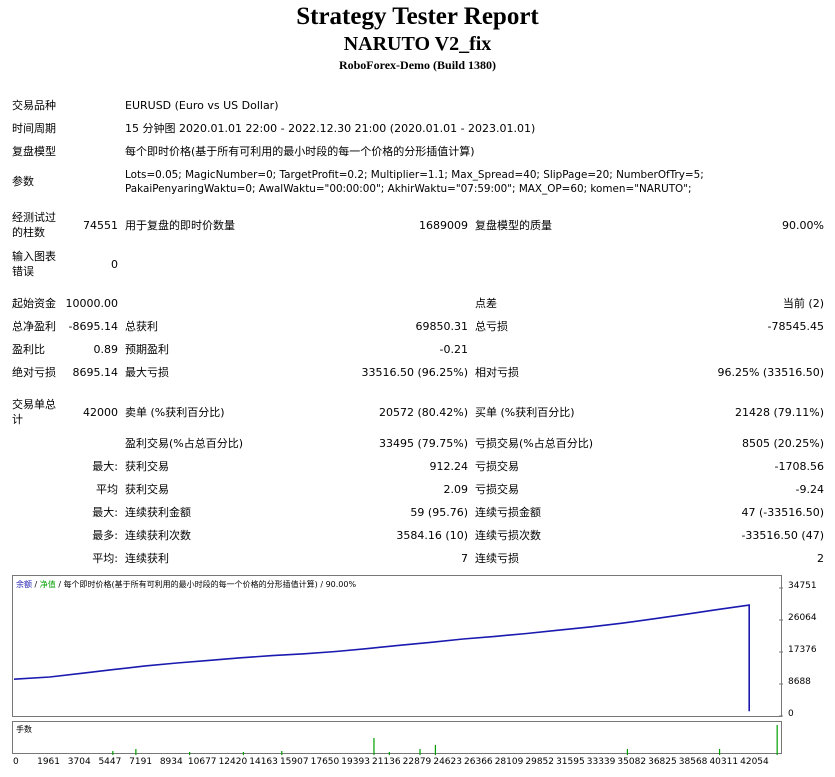  Describe the element at coordinates (449, 466) in the screenshot. I see `largest-profit-value: 912.24` at that location.